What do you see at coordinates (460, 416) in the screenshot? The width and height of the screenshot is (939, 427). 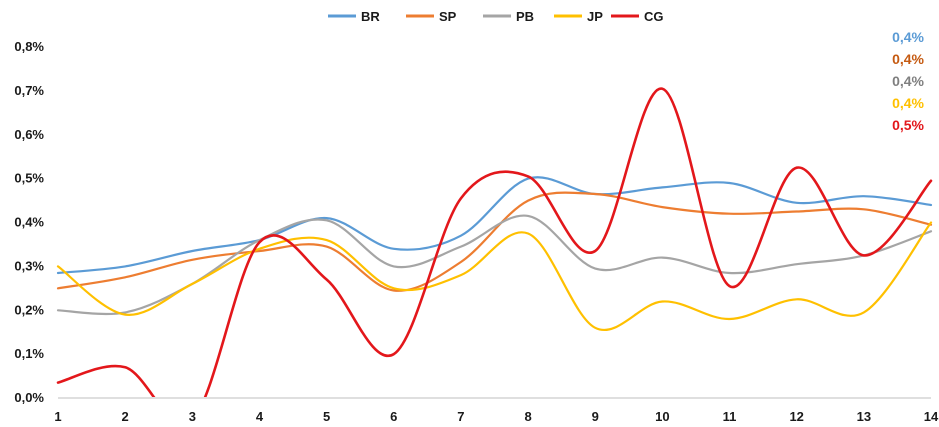 I see `x-tick-label: 7` at bounding box center [460, 416].